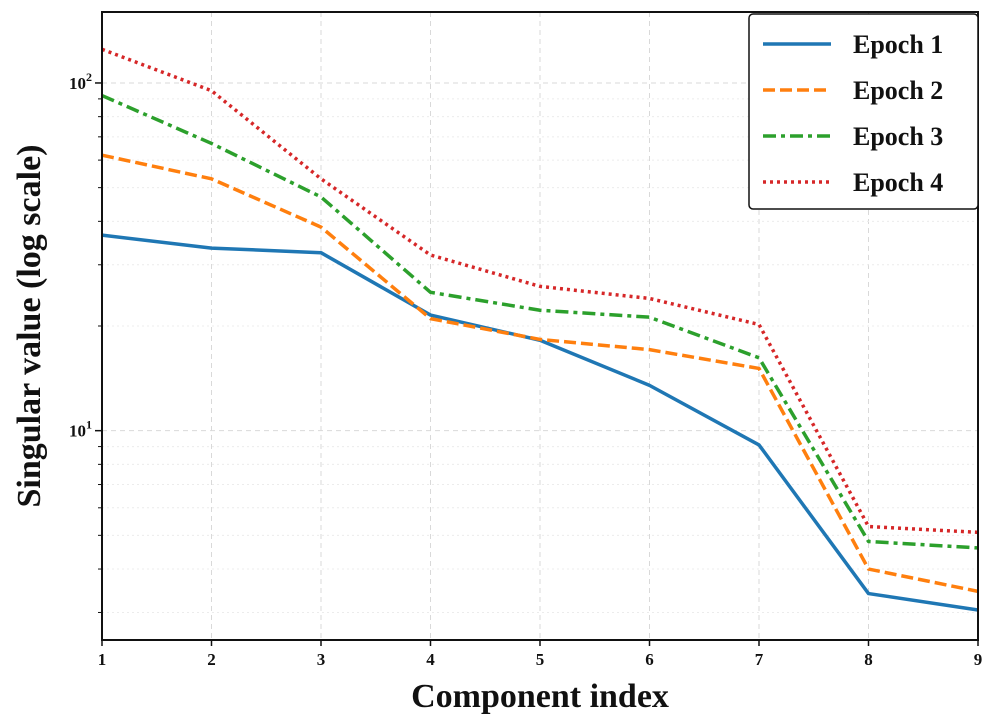 This screenshot has height=727, width=996. I want to click on legend: Epoch 1 Epoch 2 Epoch 3 Epoch 4, so click(863, 111).